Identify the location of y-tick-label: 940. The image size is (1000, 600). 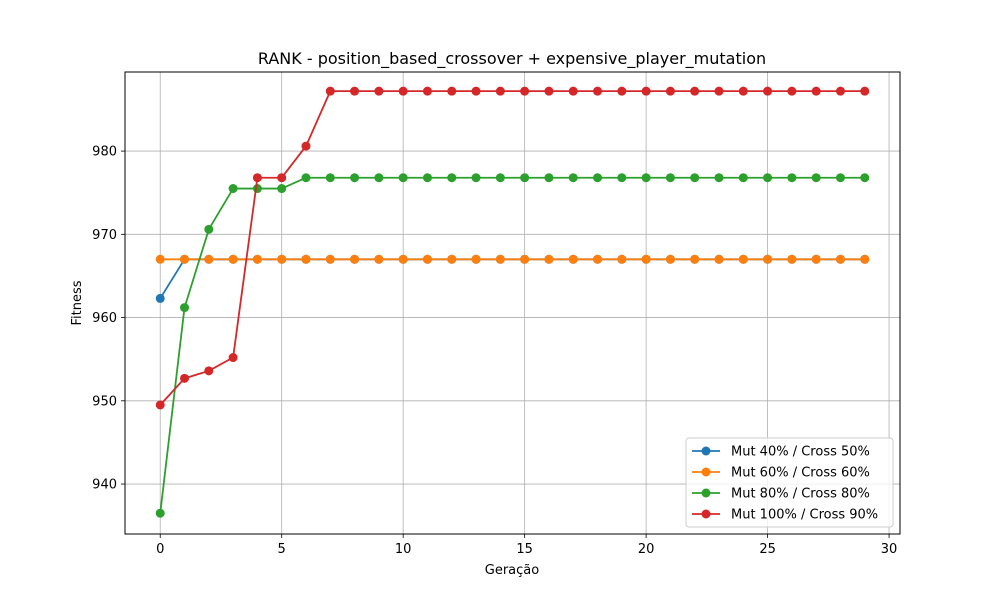
(104, 485).